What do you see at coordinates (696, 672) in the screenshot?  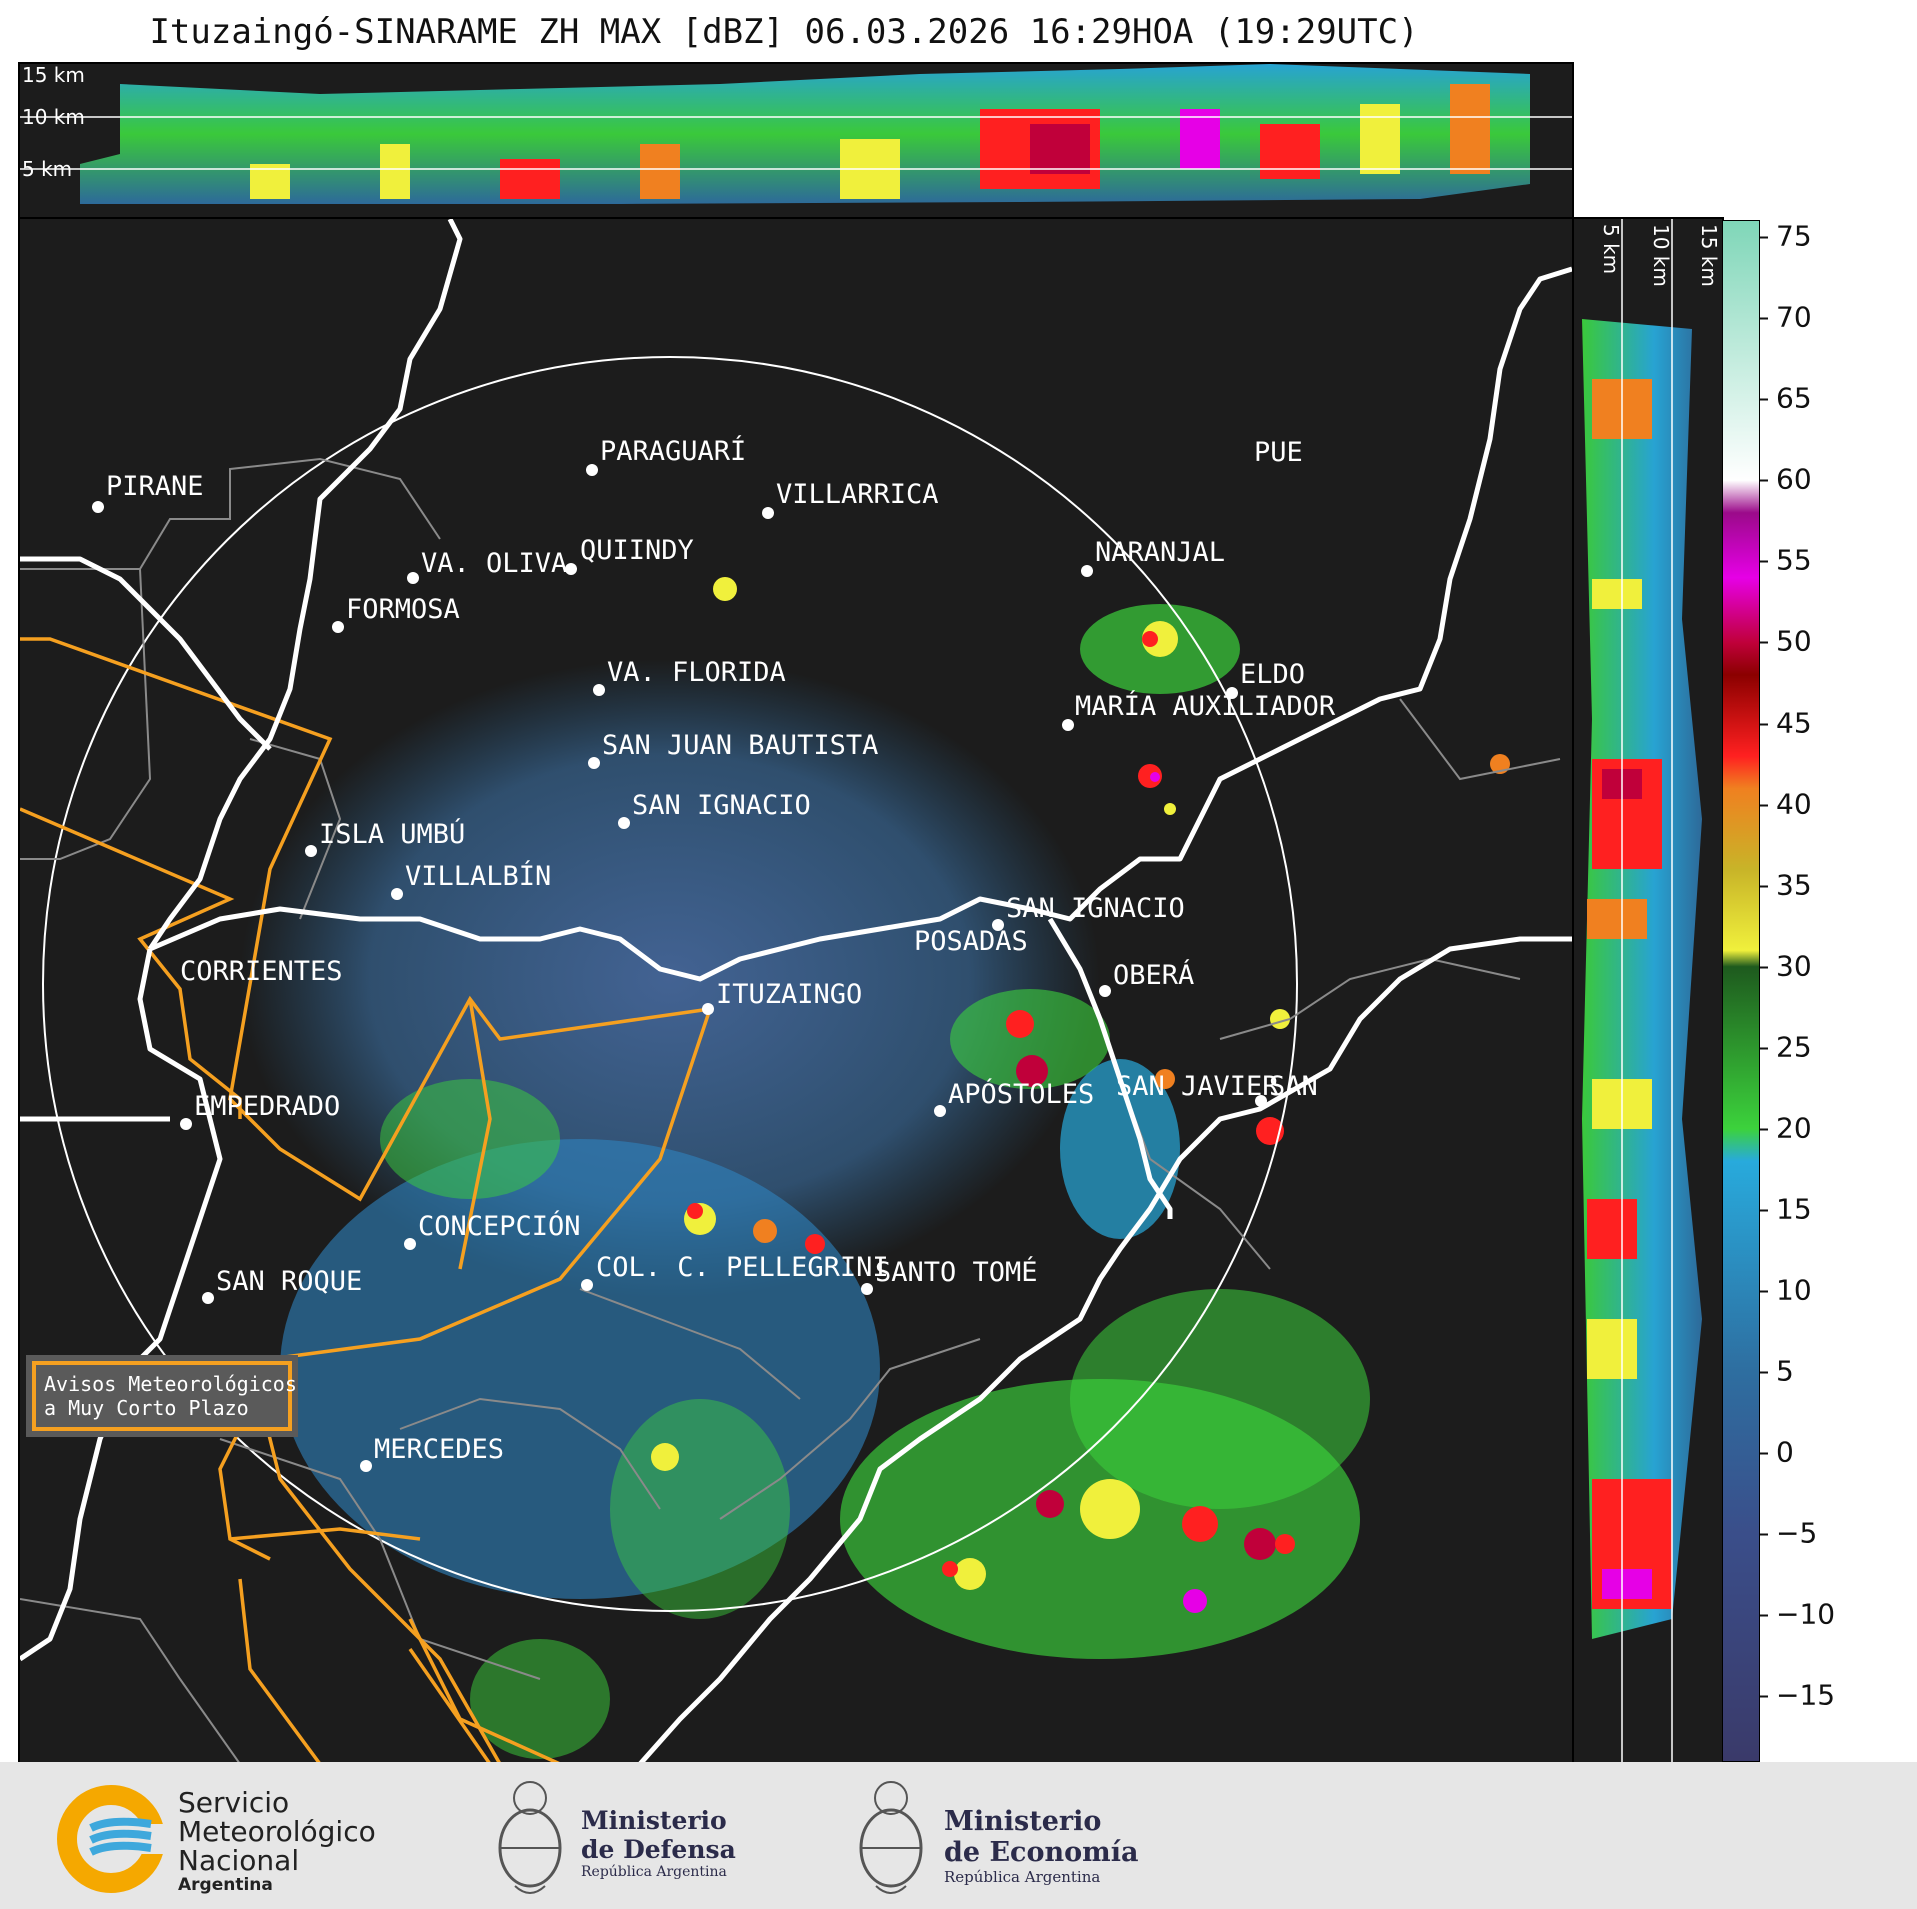 I see `place-label: VA. FLORIDA` at bounding box center [696, 672].